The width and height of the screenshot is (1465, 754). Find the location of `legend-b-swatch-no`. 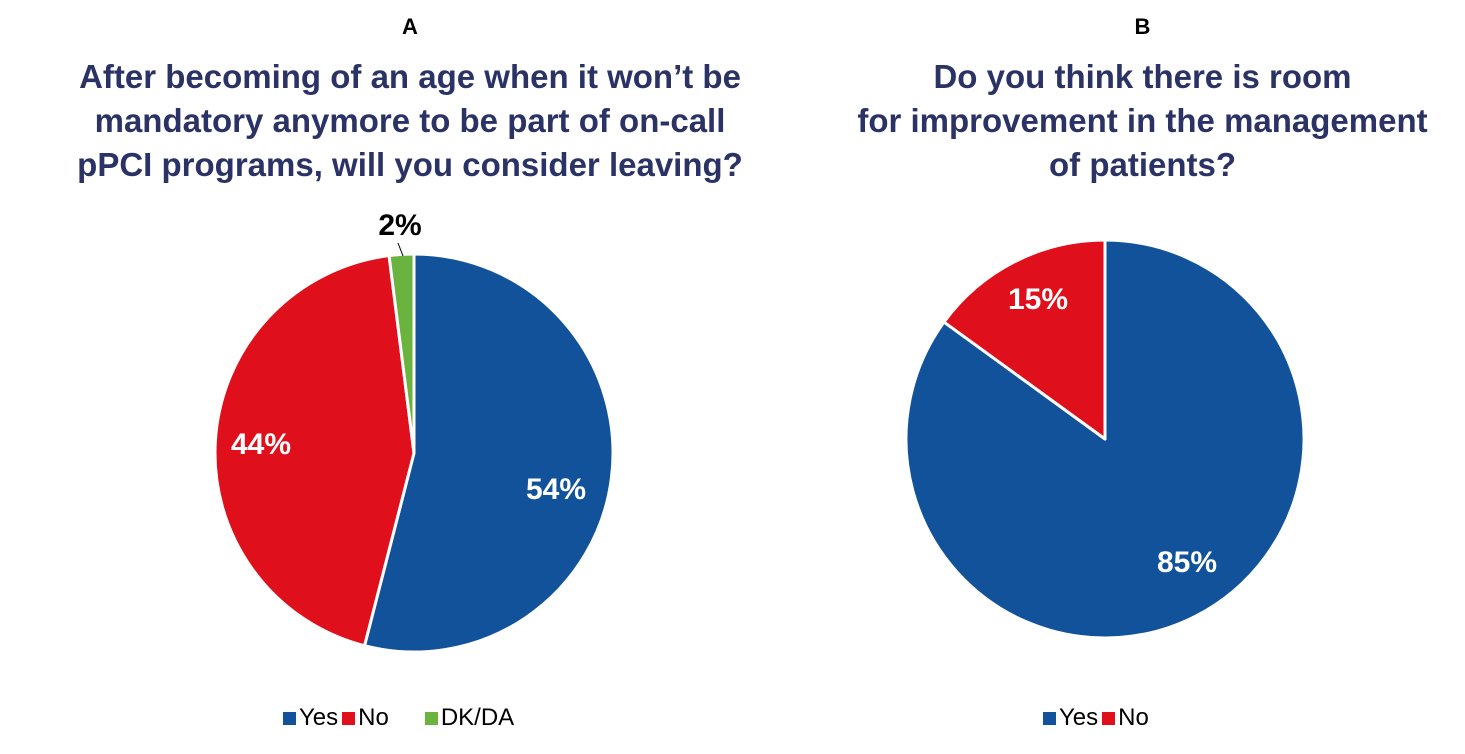

legend-b-swatch-no is located at coordinates (1109, 718).